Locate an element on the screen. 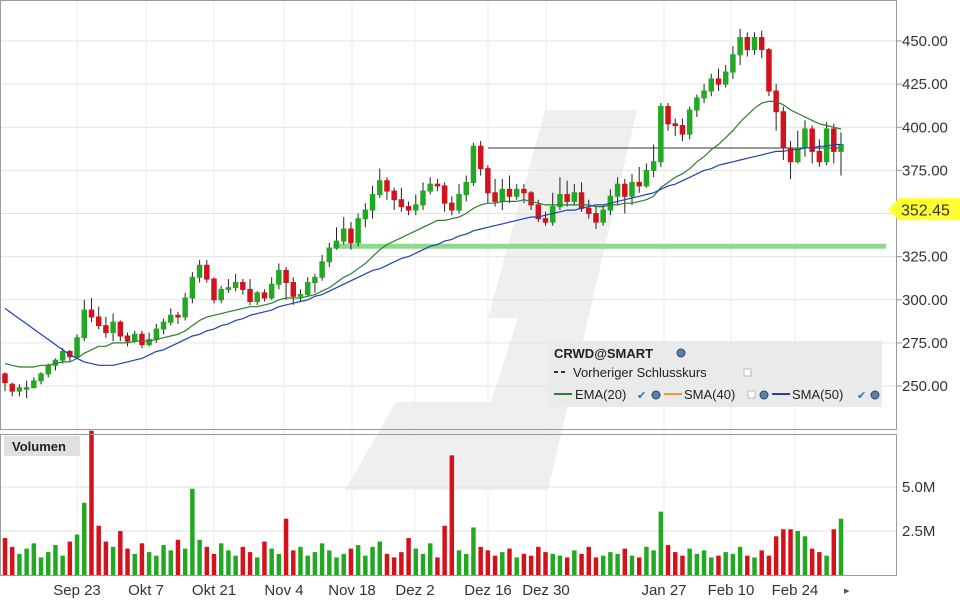 This screenshot has width=960, height=600. legend-symbol-settings-icon is located at coordinates (681, 353).